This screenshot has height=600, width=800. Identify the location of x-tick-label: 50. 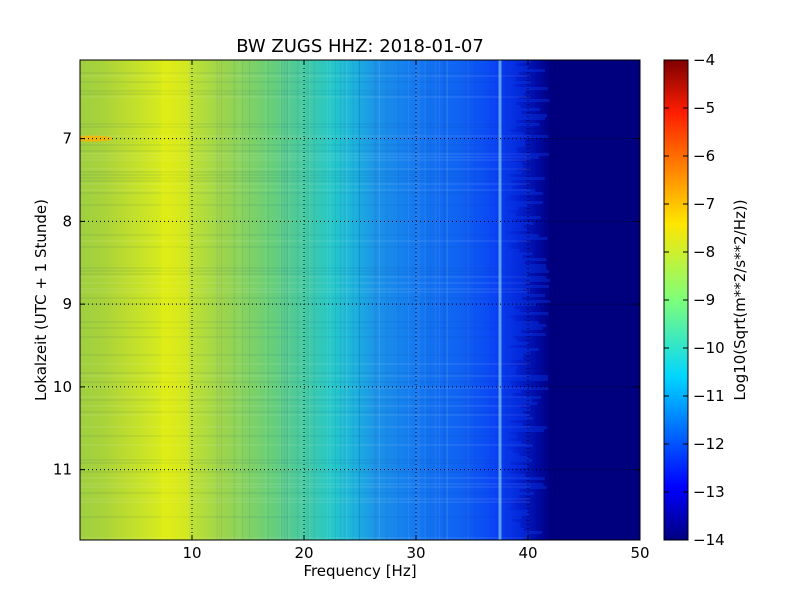
(639, 553).